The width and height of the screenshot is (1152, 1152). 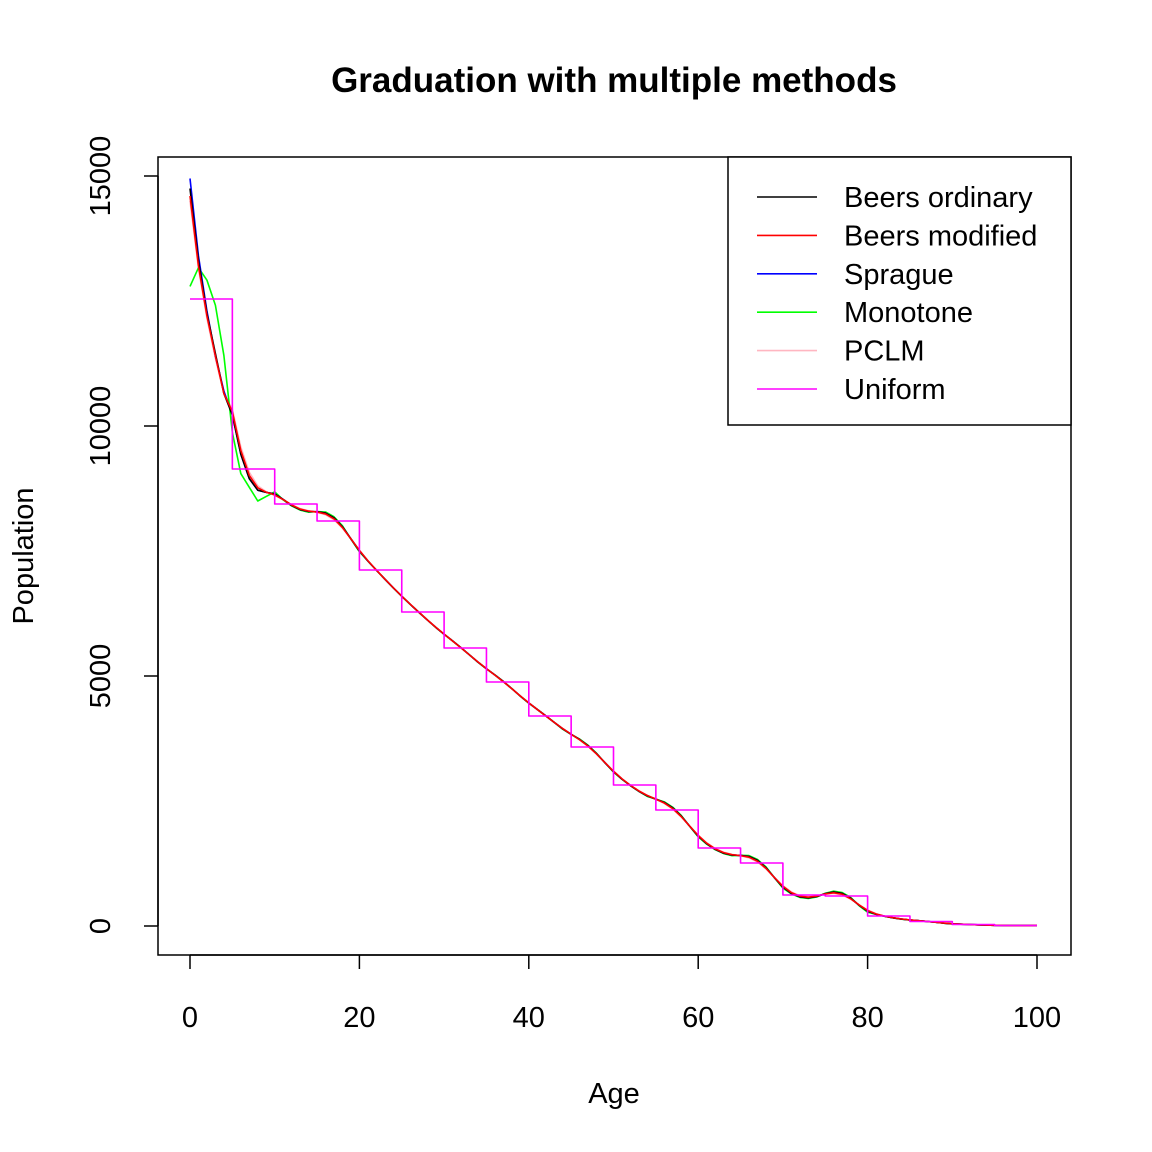 What do you see at coordinates (614, 1094) in the screenshot?
I see `x-axis-title: Age` at bounding box center [614, 1094].